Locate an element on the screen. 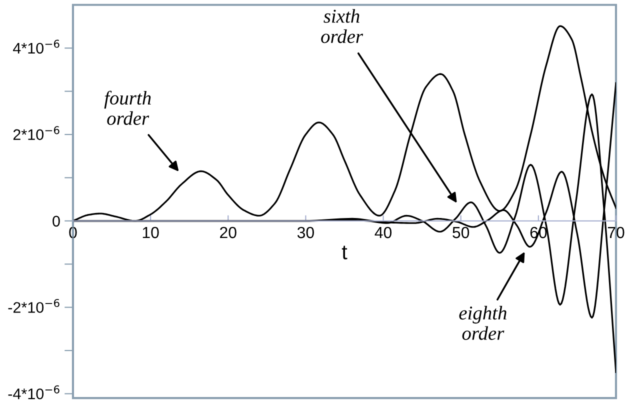 The width and height of the screenshot is (643, 407). annotation: fourth order is located at coordinates (127, 107).